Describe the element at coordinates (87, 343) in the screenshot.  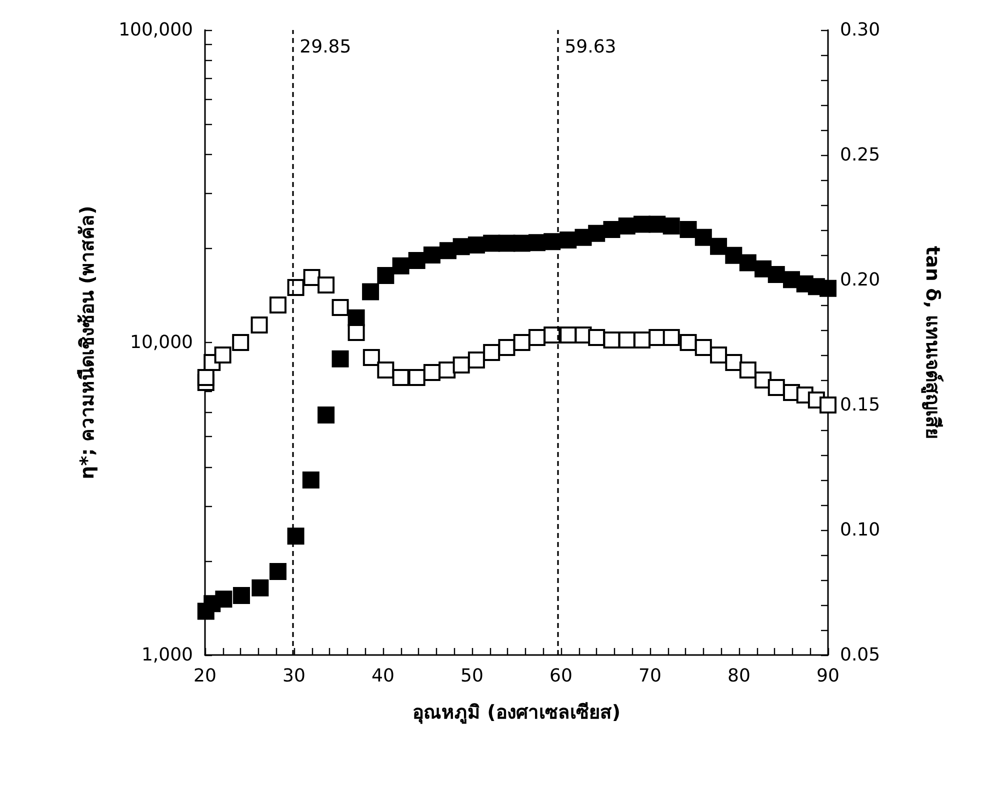
I see `y-axis-title: η*; ความหนืดเชิงซ้อน (พาสคัล)` at that location.